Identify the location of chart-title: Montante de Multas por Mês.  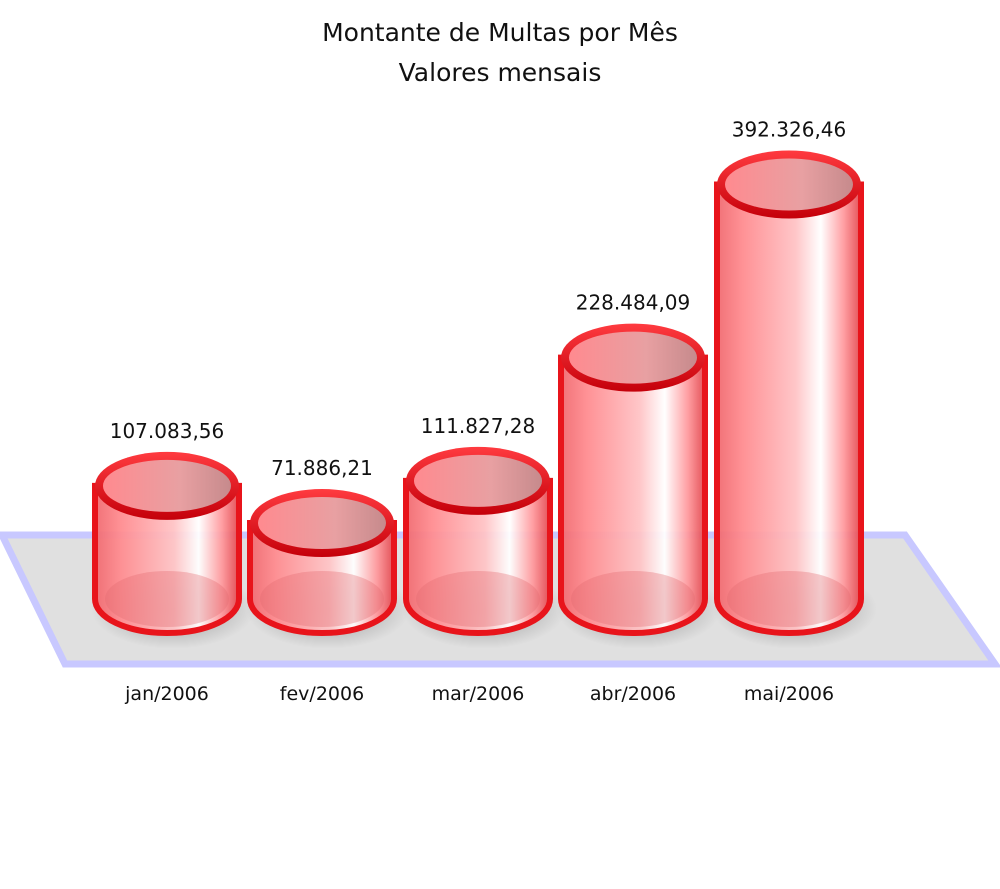
(500, 32).